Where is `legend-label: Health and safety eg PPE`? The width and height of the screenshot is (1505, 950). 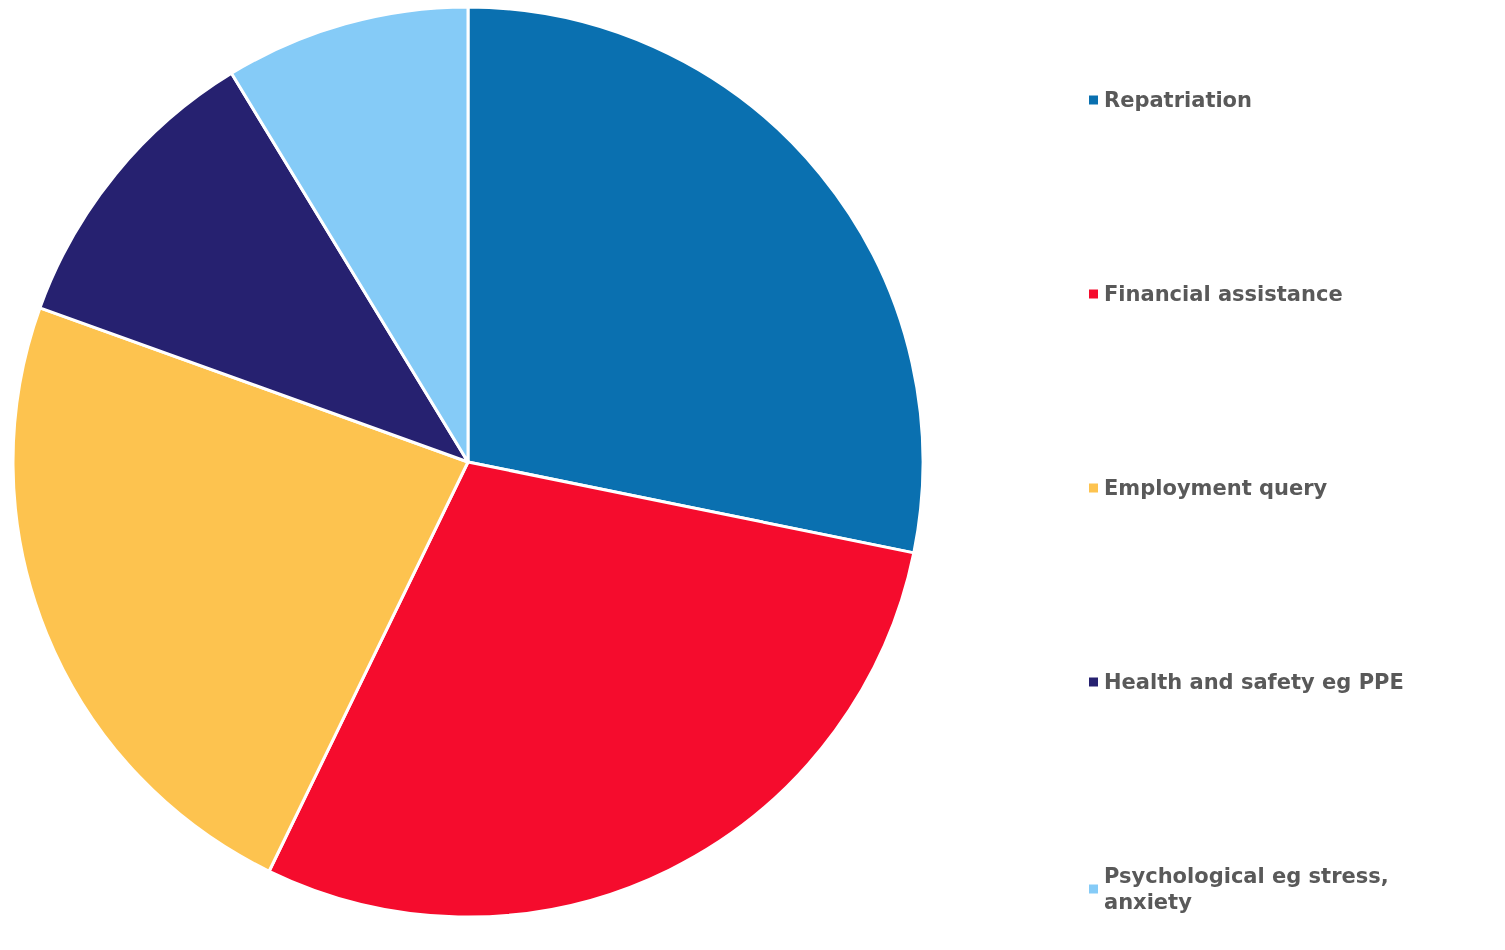
legend-label: Health and safety eg PPE is located at coordinates (1254, 682).